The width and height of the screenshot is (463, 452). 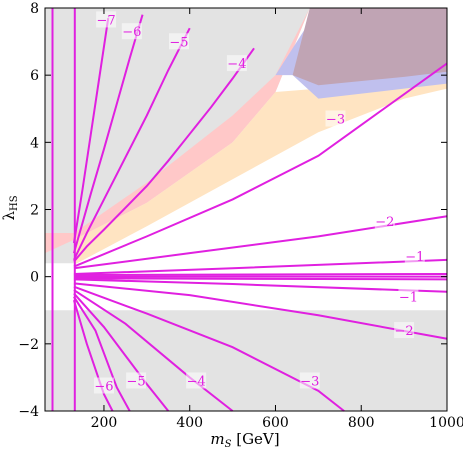 What do you see at coordinates (14, 203) in the screenshot?
I see `y-axis-label-sub: HS` at bounding box center [14, 203].